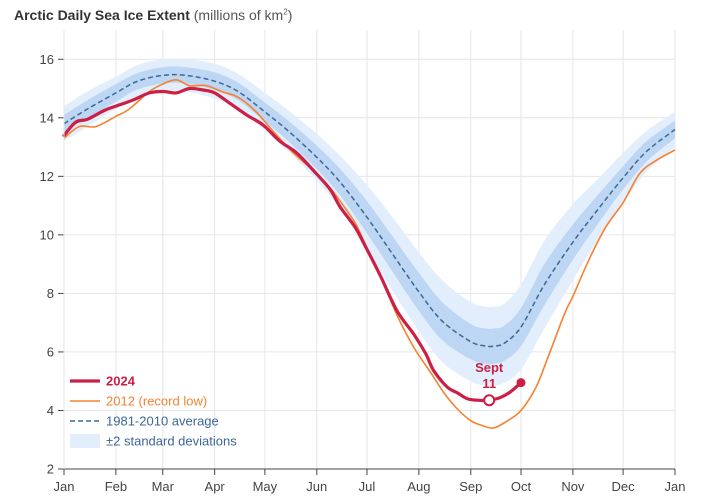  Describe the element at coordinates (285, 12) in the screenshot. I see `unit-superscript: 2` at that location.